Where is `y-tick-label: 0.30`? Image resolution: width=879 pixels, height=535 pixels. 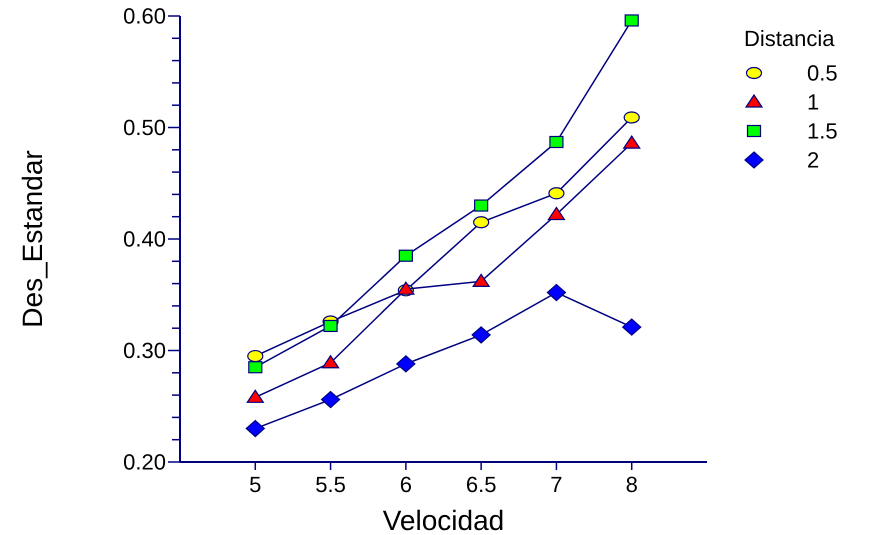 y-tick-label: 0.30 is located at coordinates (144, 351).